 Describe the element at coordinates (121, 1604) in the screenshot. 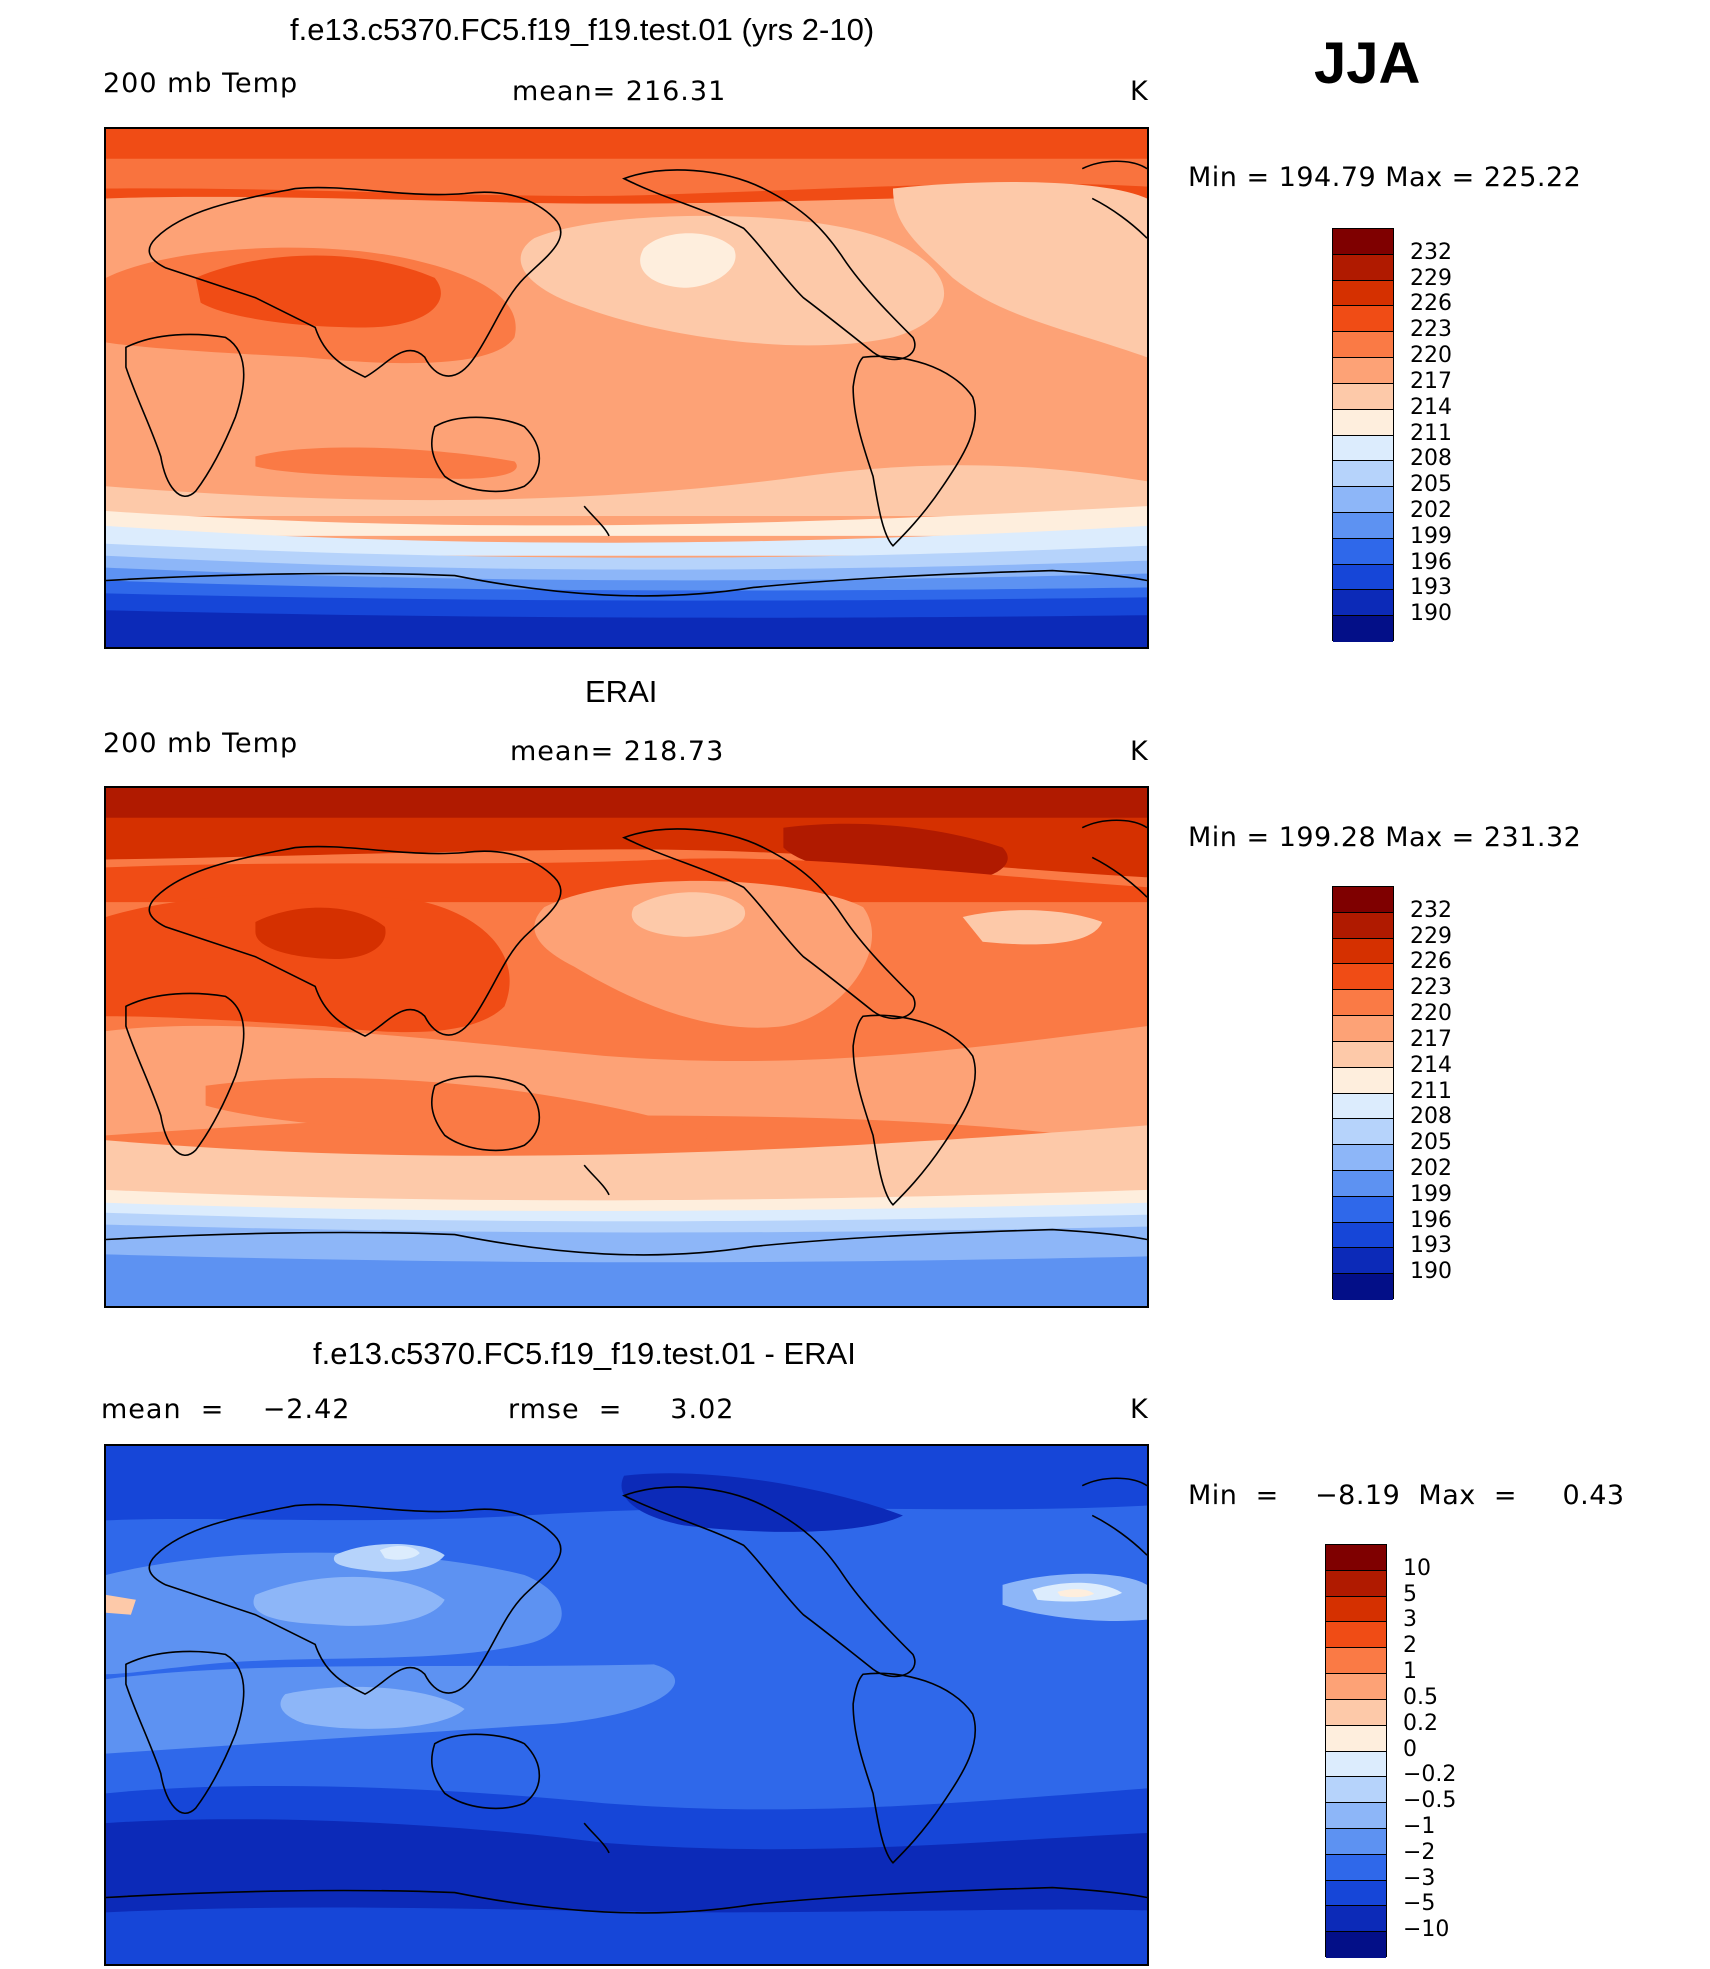

I see `panel3-west-edge` at that location.